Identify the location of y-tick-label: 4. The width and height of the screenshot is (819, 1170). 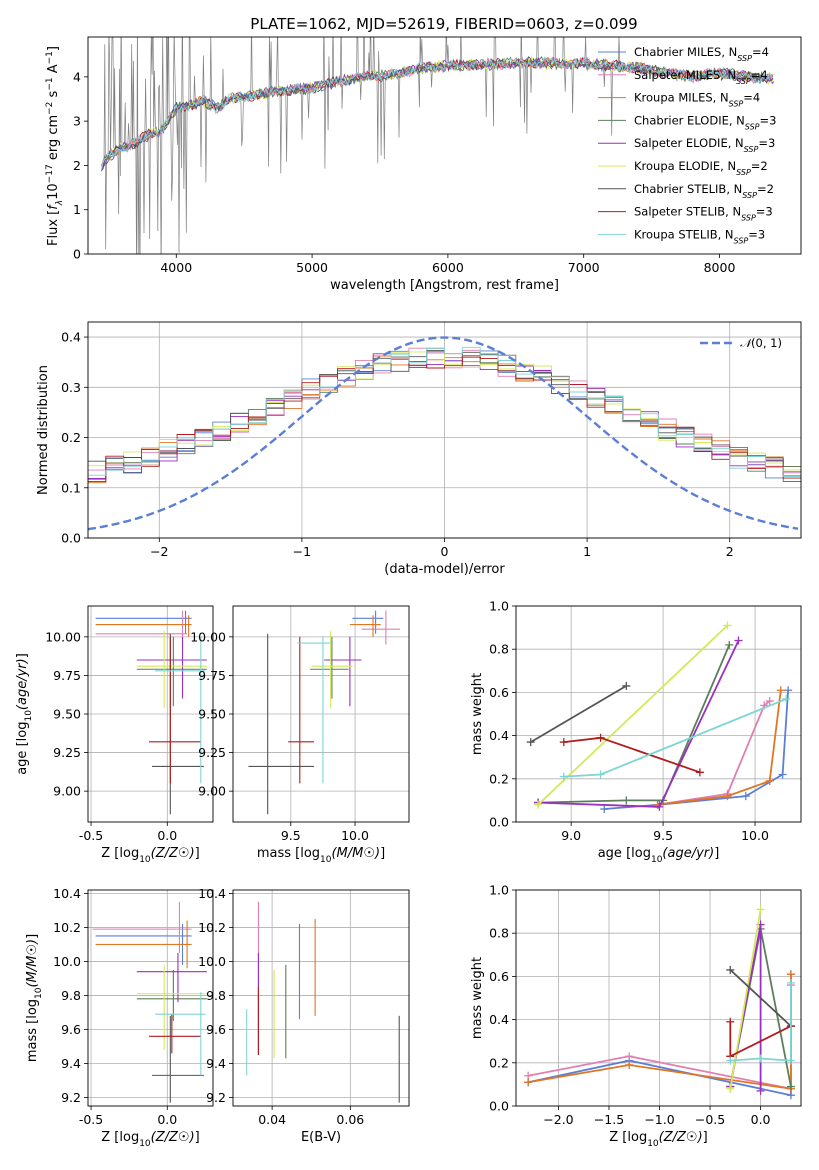
(77, 76).